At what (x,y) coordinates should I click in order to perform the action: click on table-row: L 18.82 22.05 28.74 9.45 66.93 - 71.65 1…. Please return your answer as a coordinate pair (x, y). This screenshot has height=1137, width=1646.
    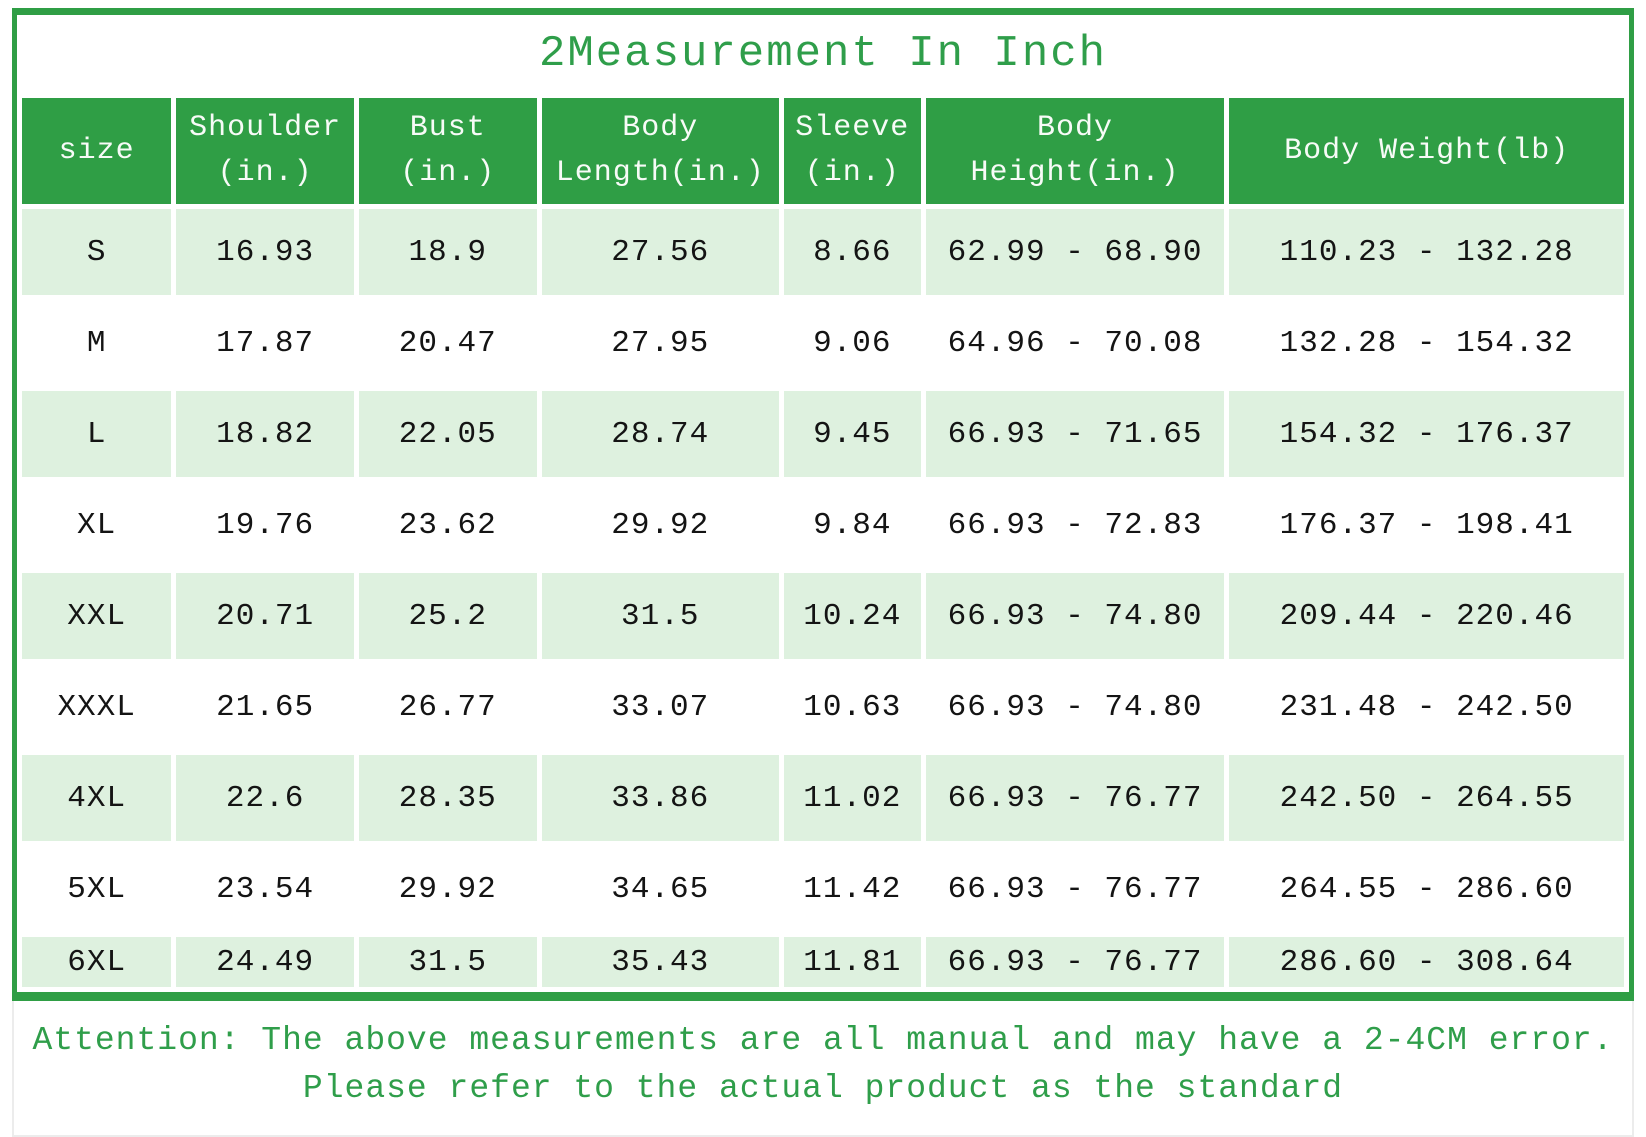
    Looking at the image, I should click on (823, 434).